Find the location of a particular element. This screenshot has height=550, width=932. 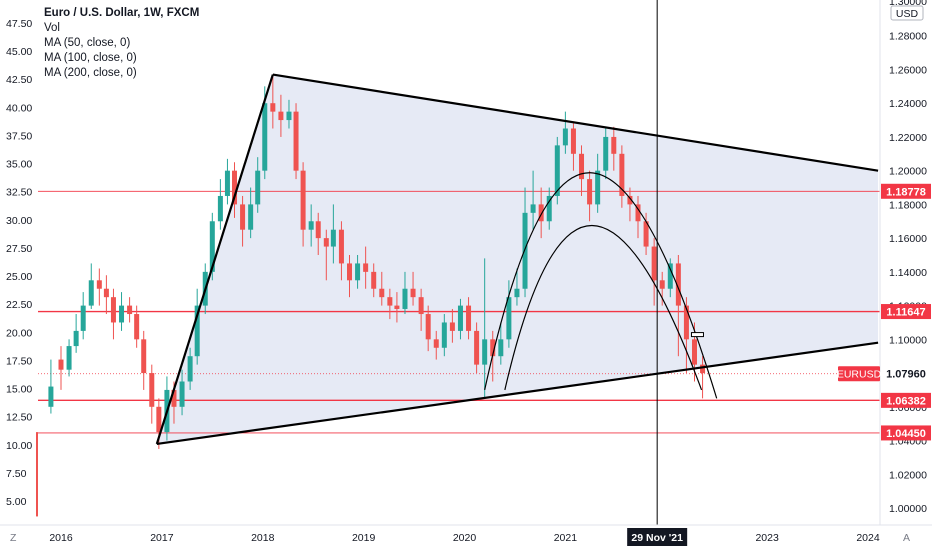

time-axis-tick: 2020 is located at coordinates (465, 538).